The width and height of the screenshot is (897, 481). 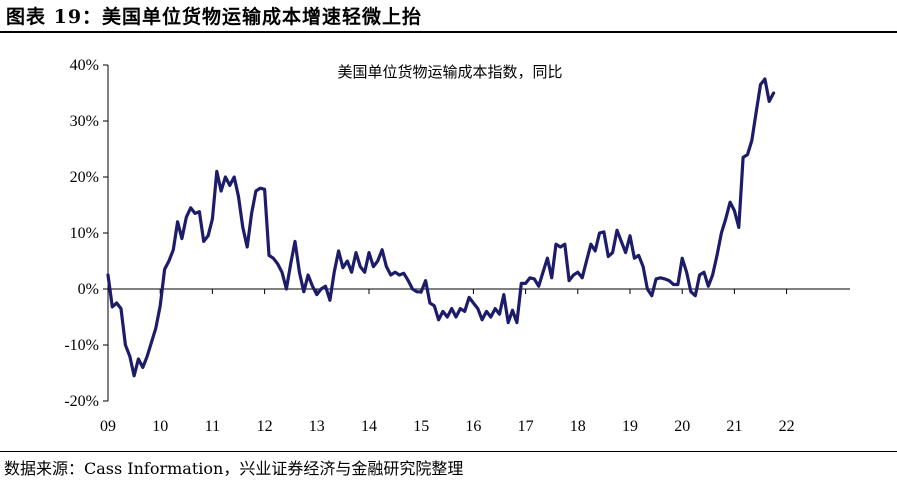 What do you see at coordinates (317, 426) in the screenshot?
I see `x-tick-label: 13` at bounding box center [317, 426].